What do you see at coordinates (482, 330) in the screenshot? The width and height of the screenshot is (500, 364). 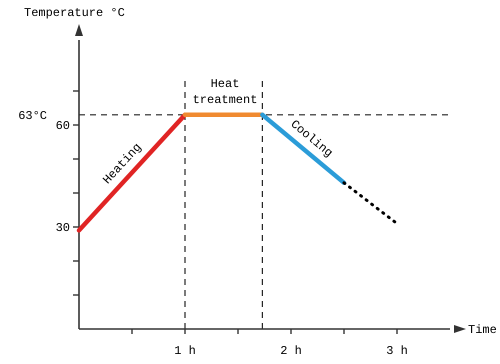 I see `x-axis-title: Time` at bounding box center [482, 330].